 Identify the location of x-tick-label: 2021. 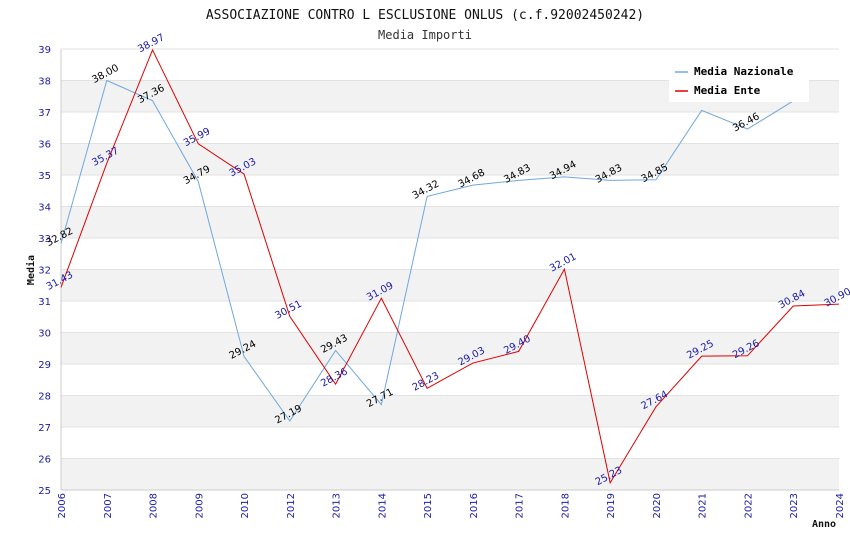
(703, 505).